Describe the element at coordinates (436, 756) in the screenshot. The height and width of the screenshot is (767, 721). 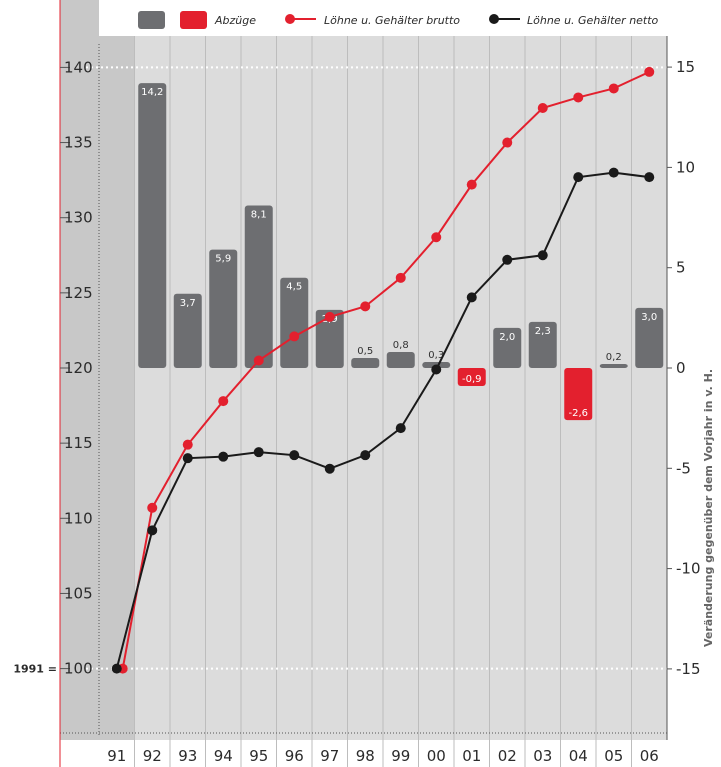
I see `x-tick-label: 00` at that location.